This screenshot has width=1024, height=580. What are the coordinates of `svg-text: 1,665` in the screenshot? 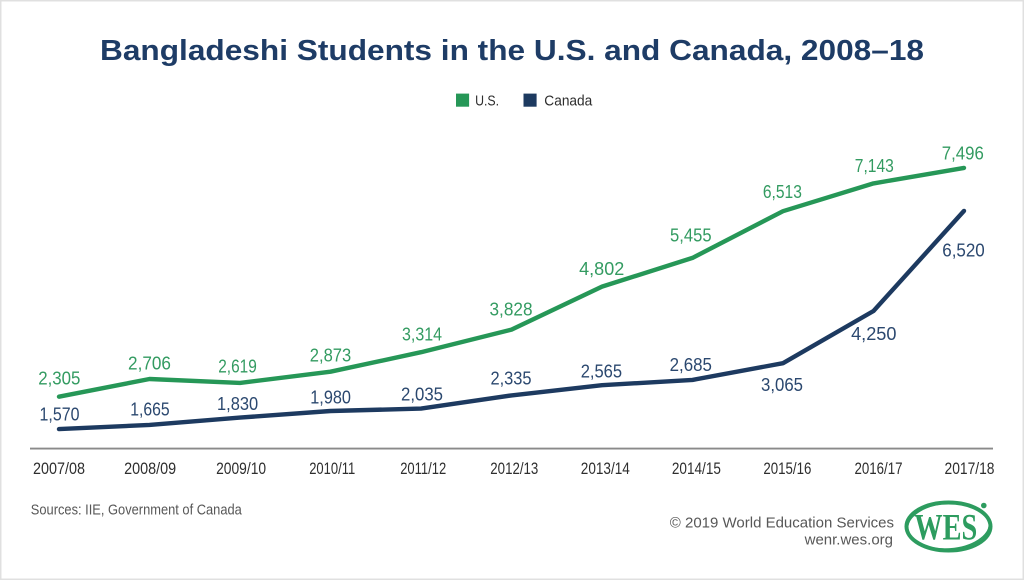 It's located at (149, 410).